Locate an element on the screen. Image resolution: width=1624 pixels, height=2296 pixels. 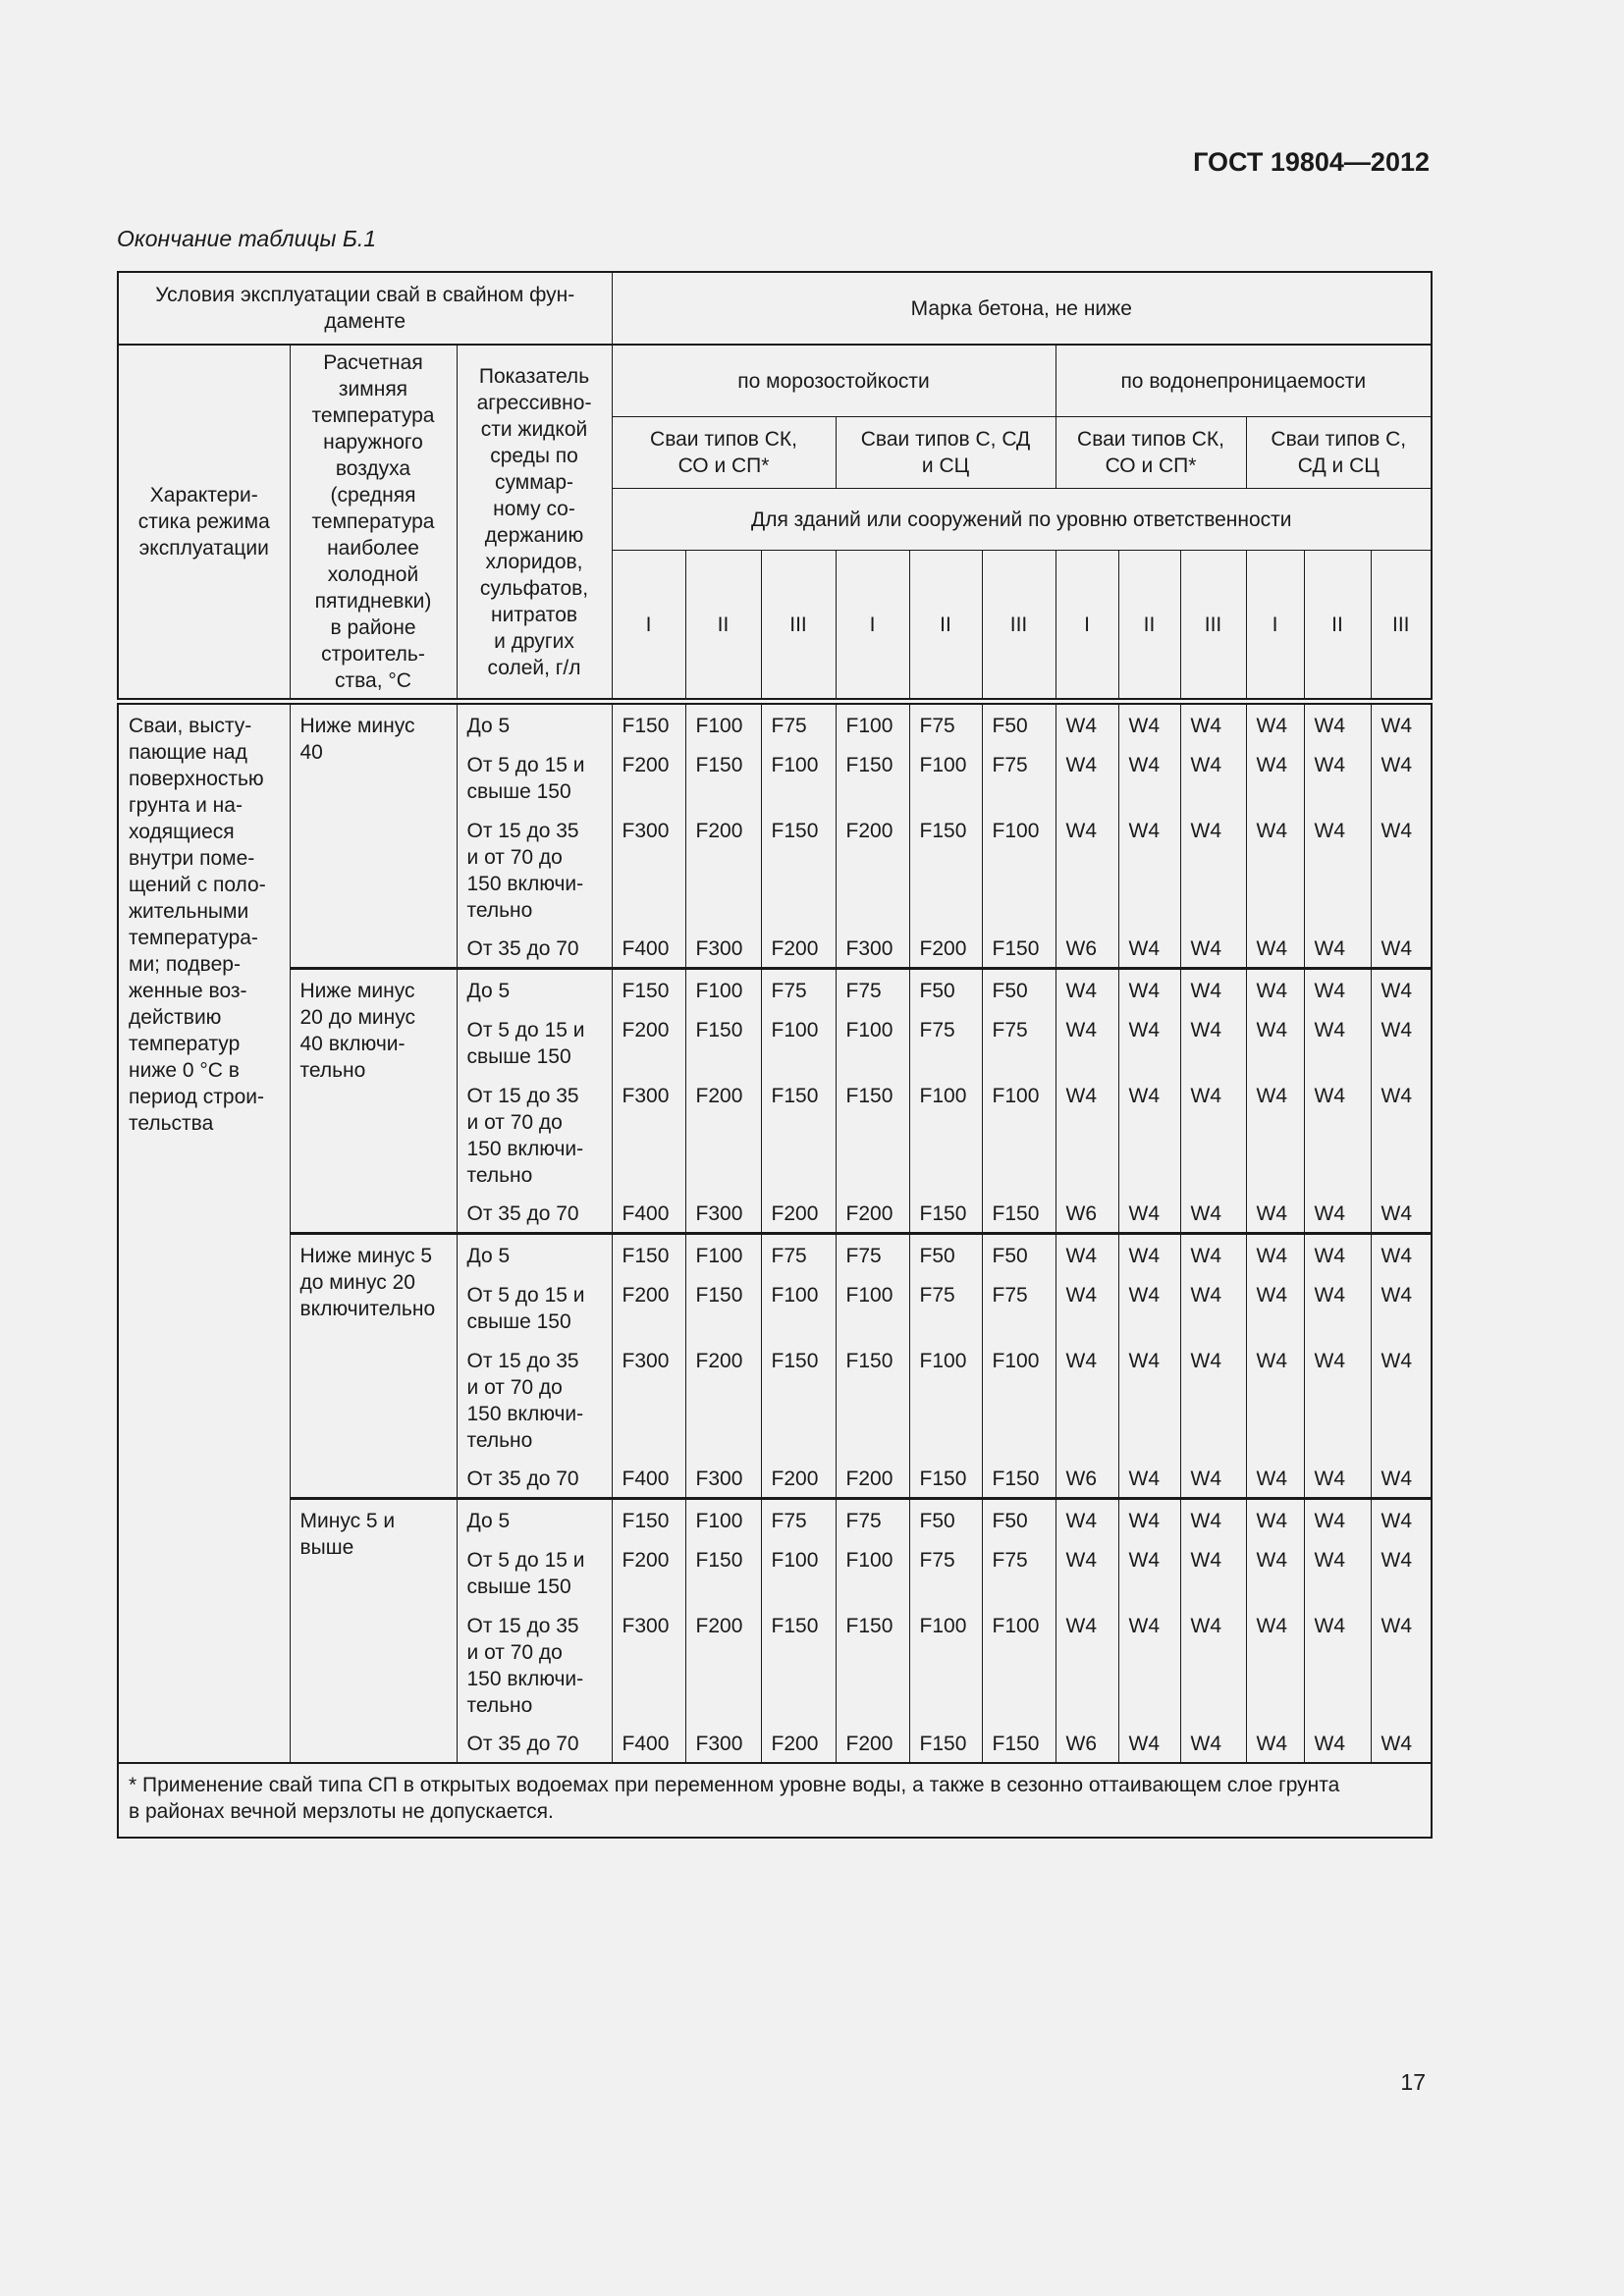
document-code: ГОСТ 19804—2012 is located at coordinates (1311, 162).